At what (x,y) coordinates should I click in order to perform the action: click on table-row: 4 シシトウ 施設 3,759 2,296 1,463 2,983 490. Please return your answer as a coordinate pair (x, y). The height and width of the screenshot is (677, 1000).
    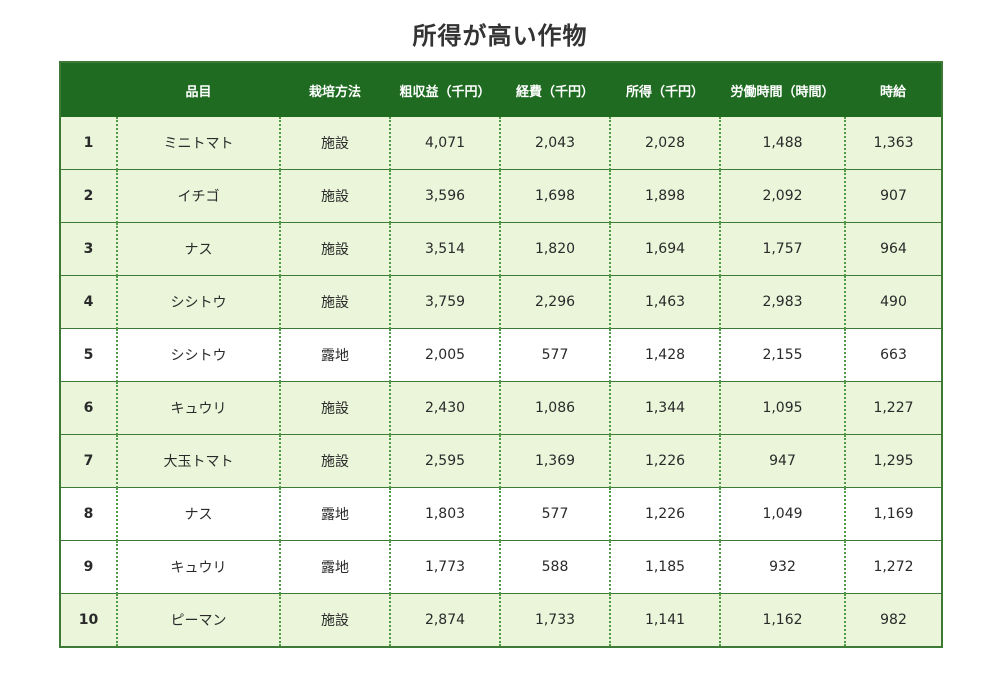
    Looking at the image, I should click on (501, 302).